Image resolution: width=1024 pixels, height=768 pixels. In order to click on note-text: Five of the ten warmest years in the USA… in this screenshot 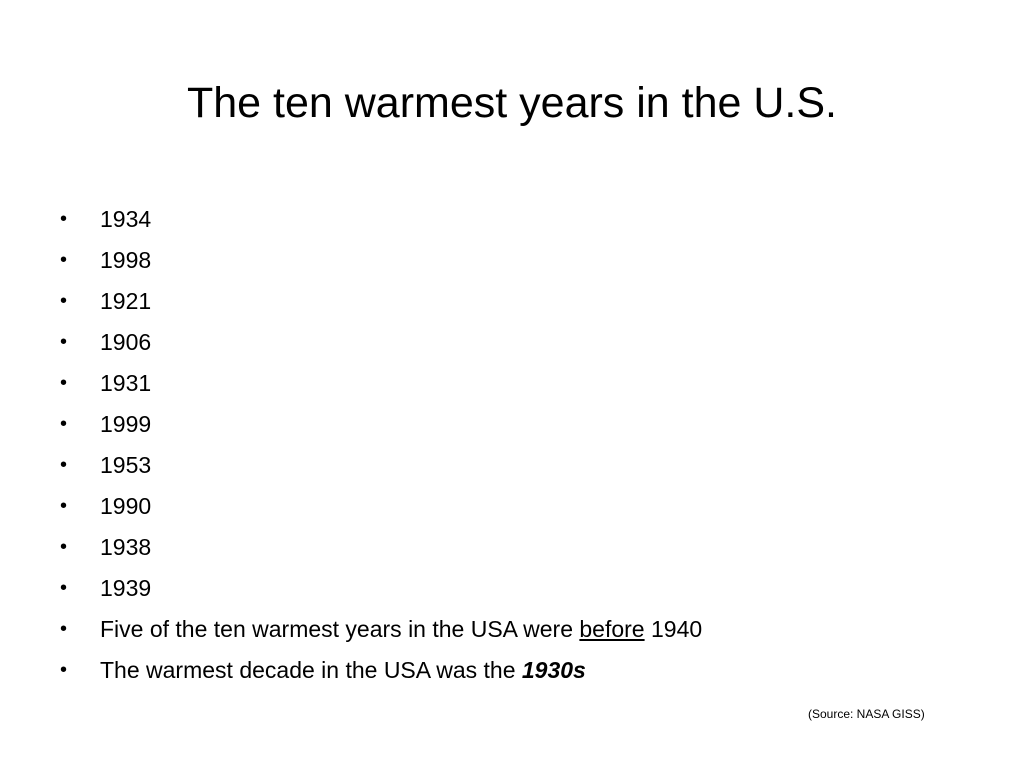, I will do `click(401, 629)`.